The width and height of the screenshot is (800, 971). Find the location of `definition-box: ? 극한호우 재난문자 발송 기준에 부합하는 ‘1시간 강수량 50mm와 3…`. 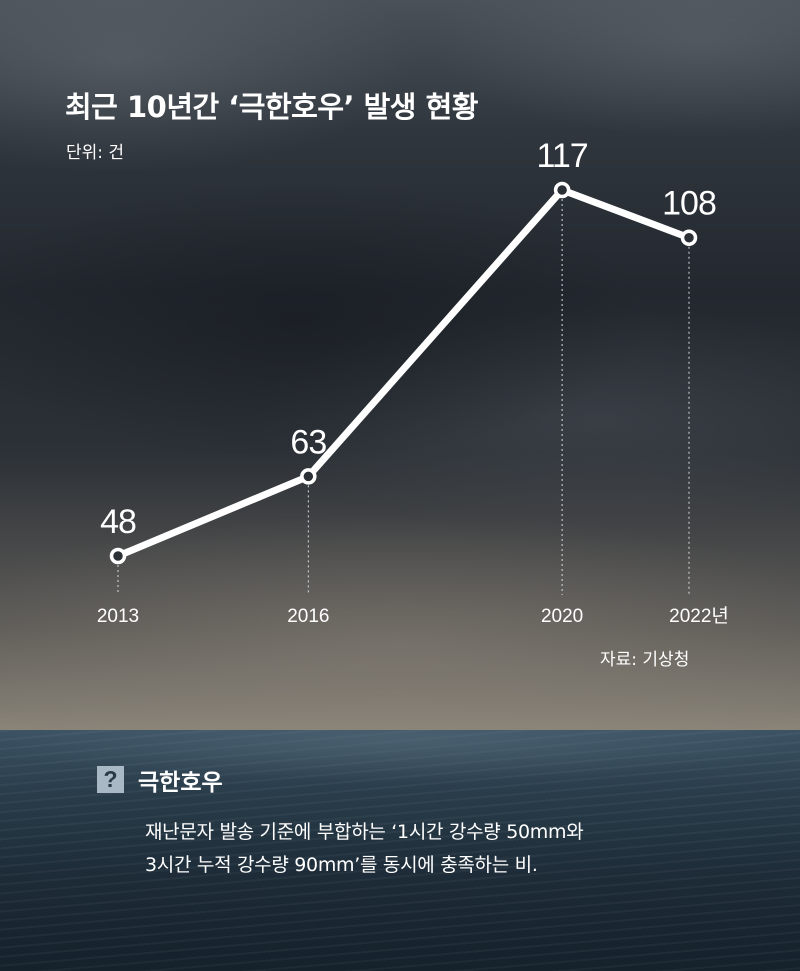

definition-box: ? 극한호우 재난문자 발송 기준에 부합하는 ‘1시간 강수량 50mm와 3… is located at coordinates (420, 823).